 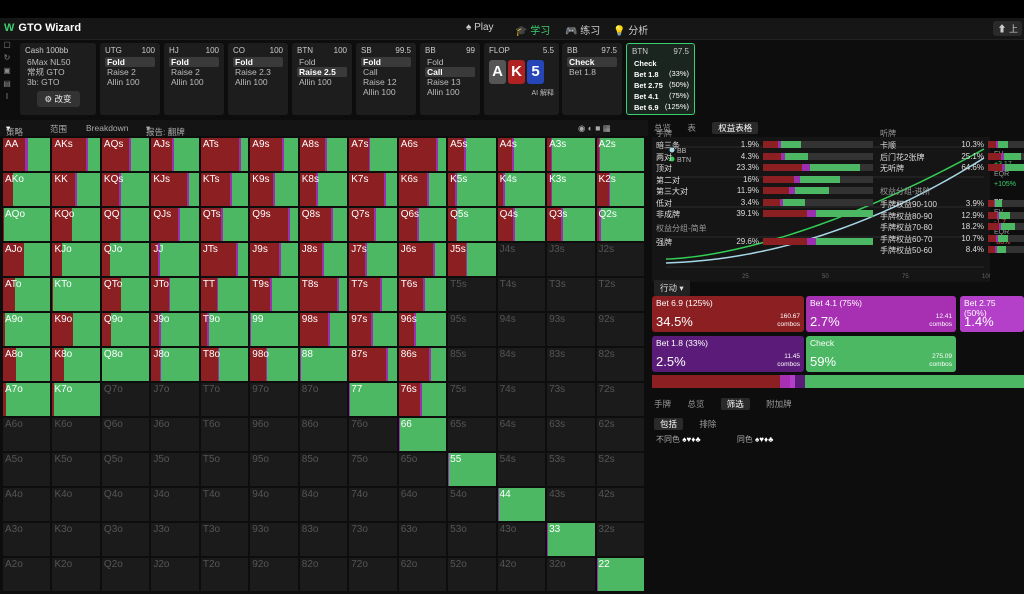 What do you see at coordinates (76, 189) in the screenshot?
I see `hand-cell: KK` at bounding box center [76, 189].